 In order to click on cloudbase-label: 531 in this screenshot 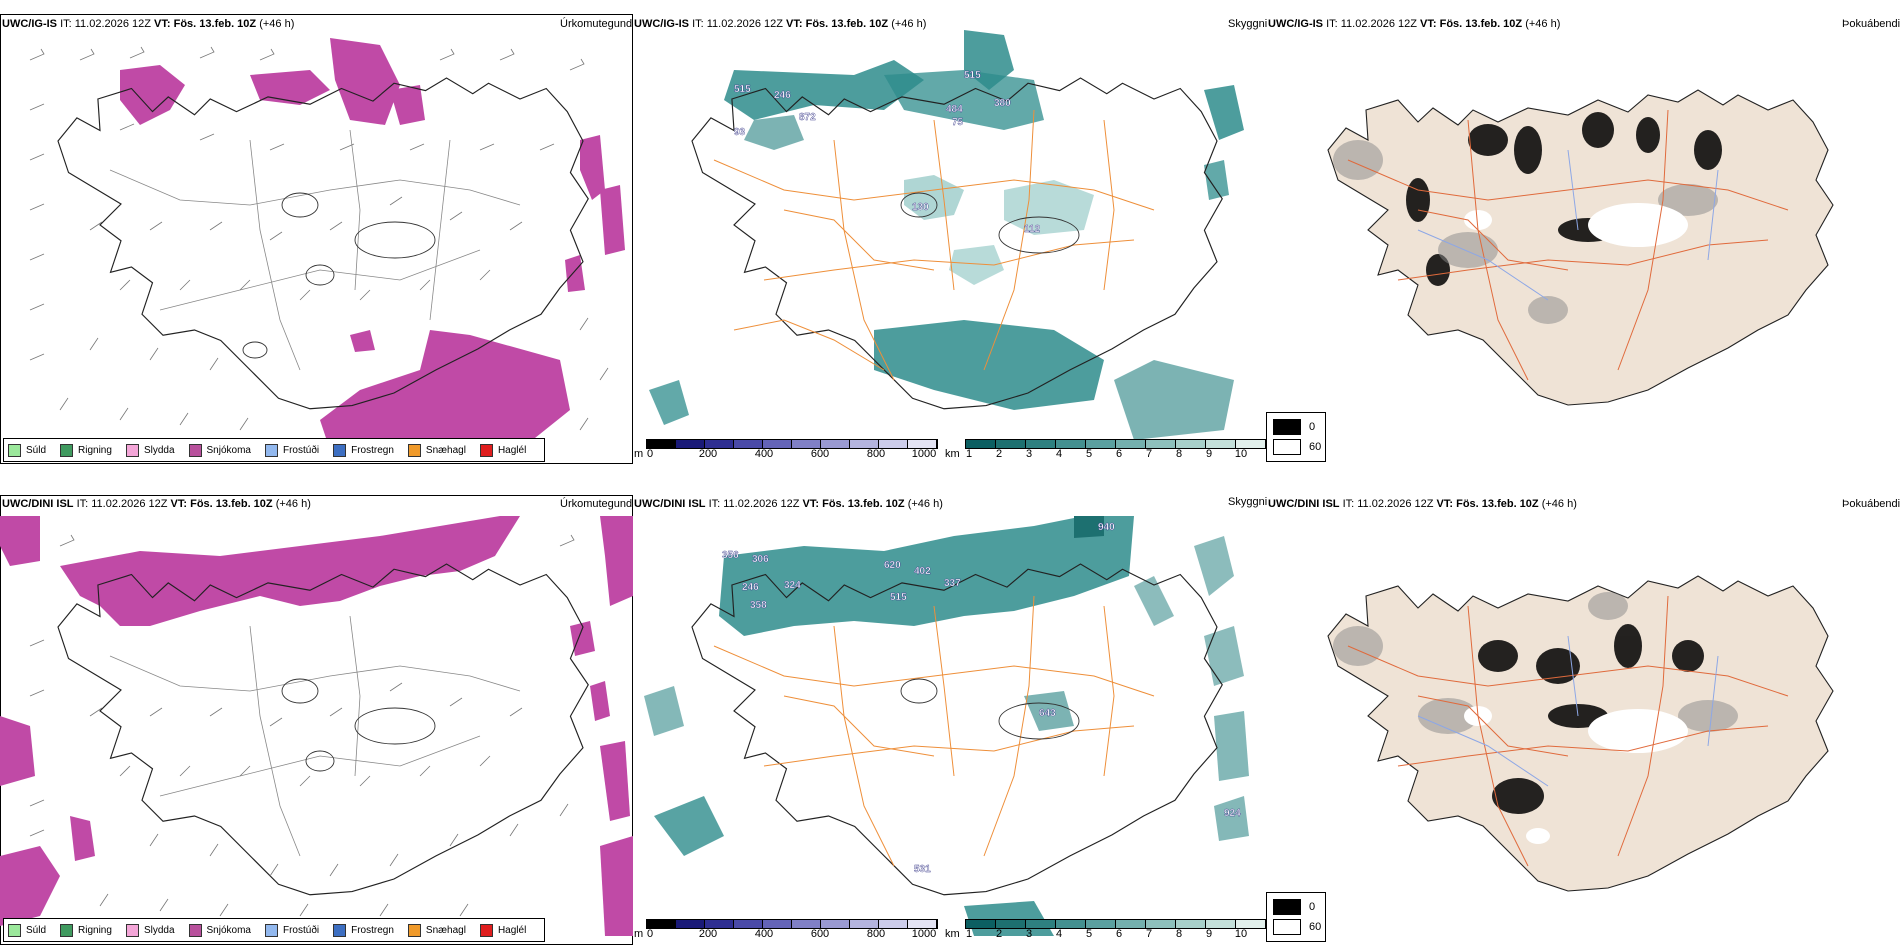, I will do `click(922, 869)`.